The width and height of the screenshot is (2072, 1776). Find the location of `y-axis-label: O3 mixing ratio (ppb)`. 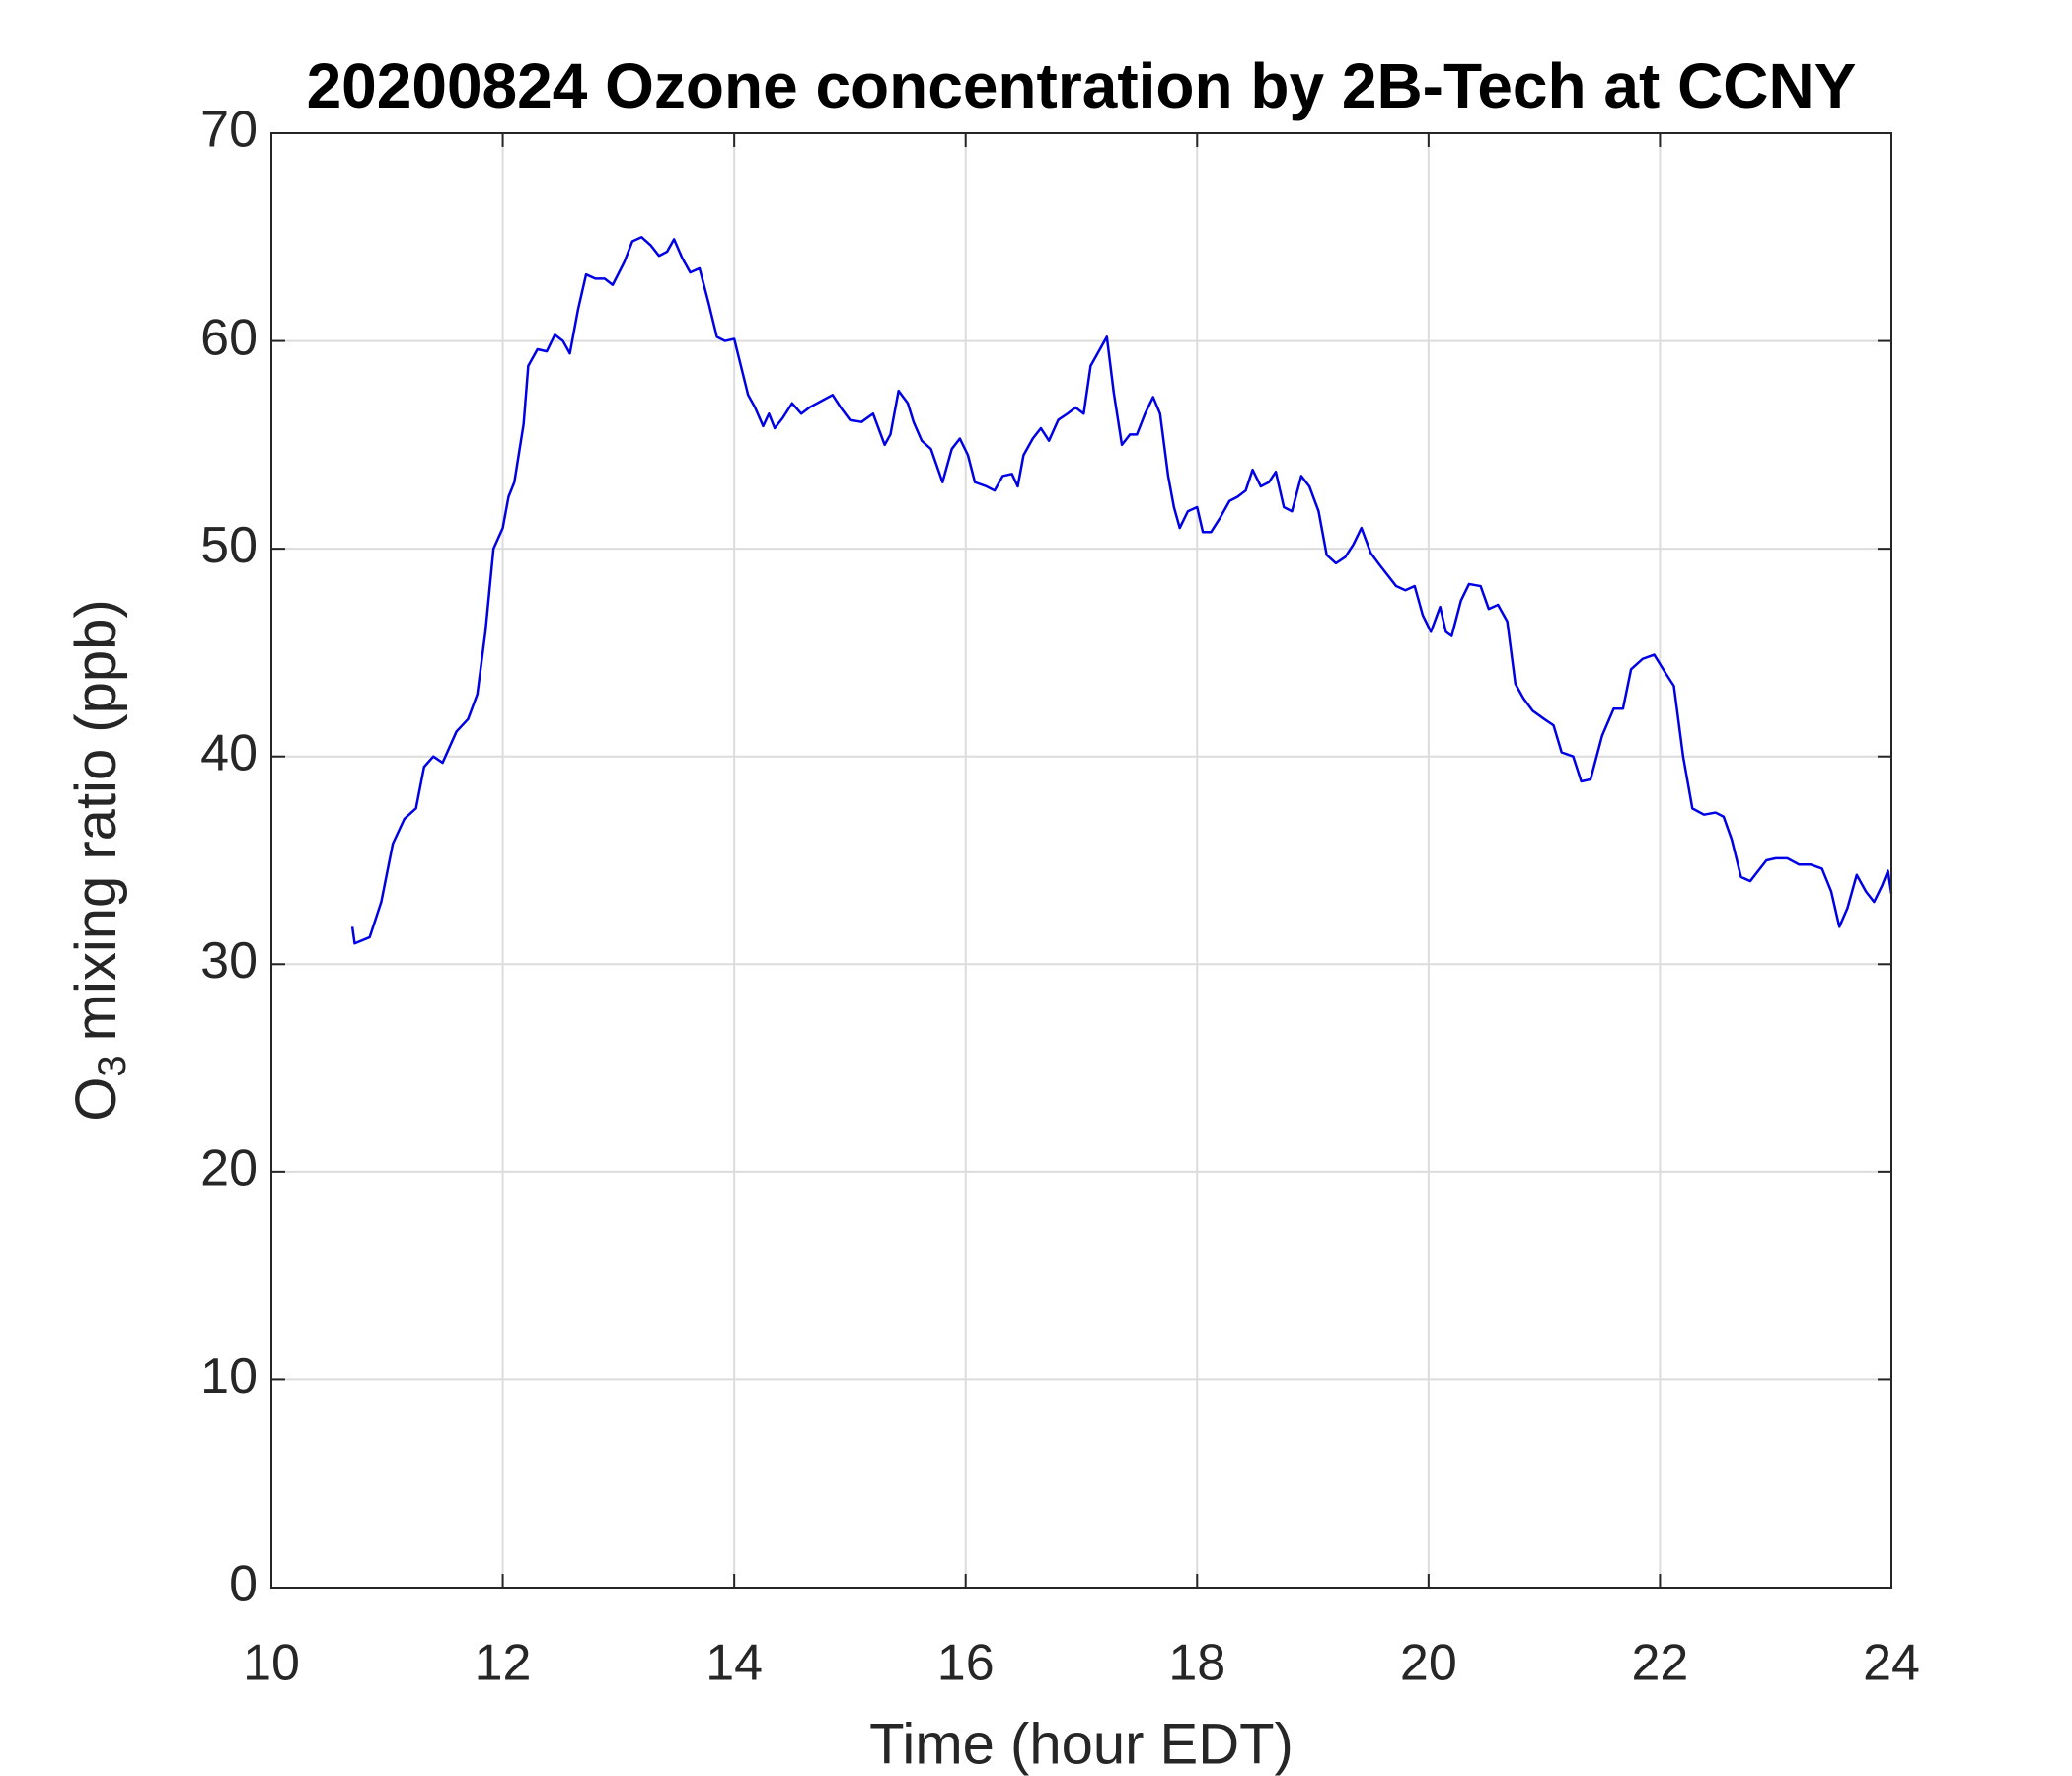

y-axis-label: O3 mixing ratio (ppb) is located at coordinates (99, 860).